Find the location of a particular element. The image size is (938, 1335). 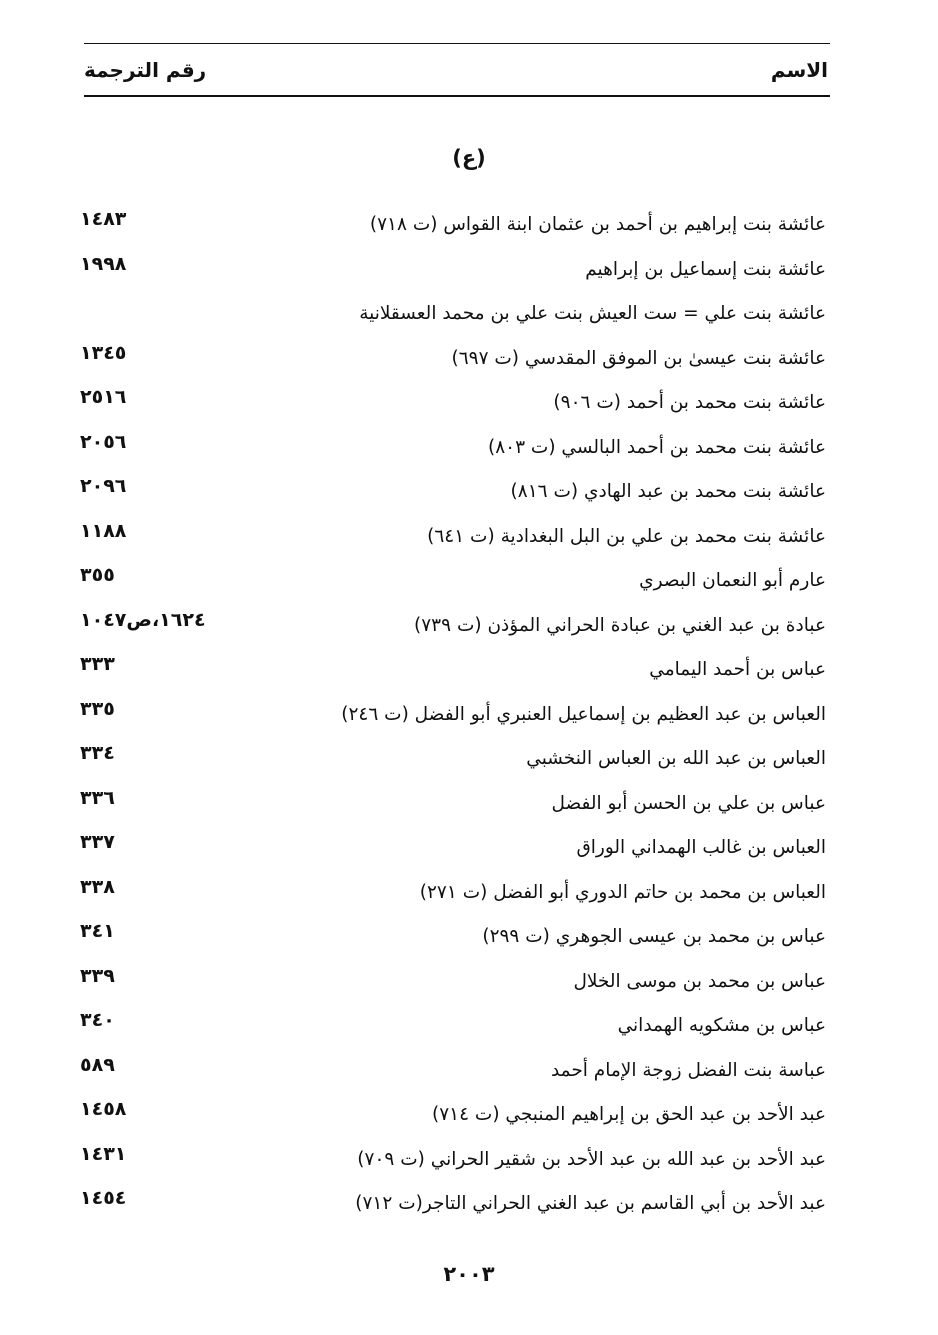

entry-number: ٣٥٥ is located at coordinates (97, 575).